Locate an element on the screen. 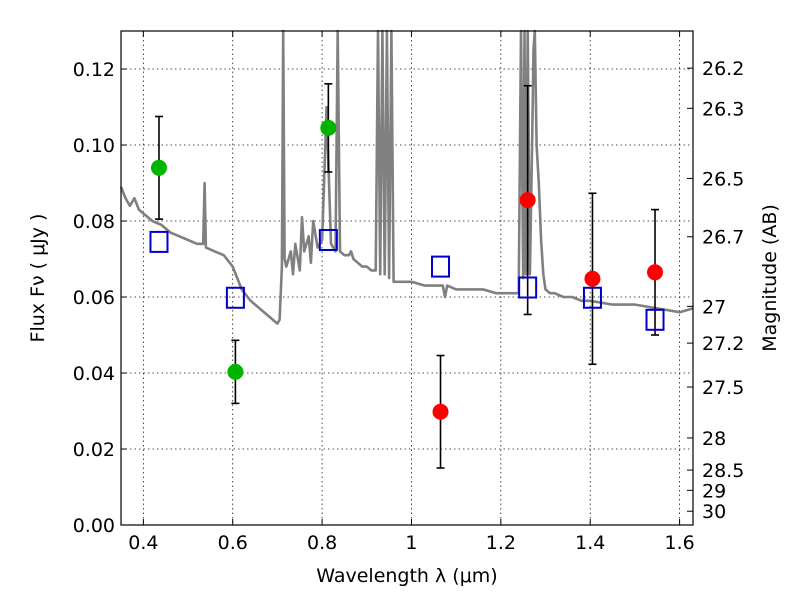 Image resolution: width=800 pixels, height=600 pixels. mag-tick-label: 27.5 is located at coordinates (723, 388).